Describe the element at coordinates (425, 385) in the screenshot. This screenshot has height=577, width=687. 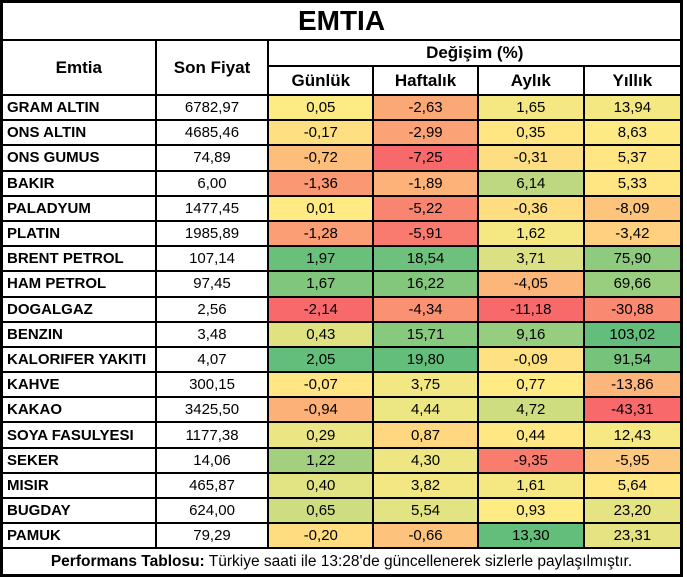
I see `change-cell: 3,75` at that location.